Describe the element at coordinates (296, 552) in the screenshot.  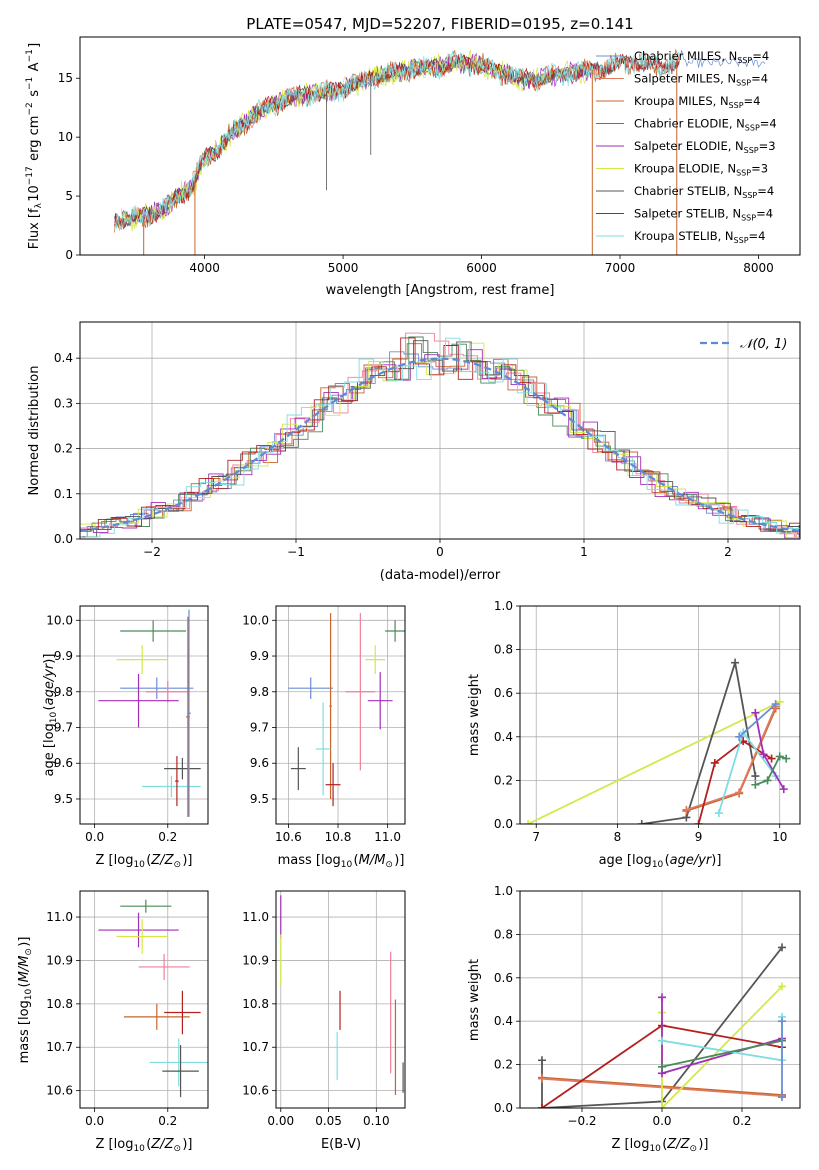
I see `x-tick-label: −1` at that location.